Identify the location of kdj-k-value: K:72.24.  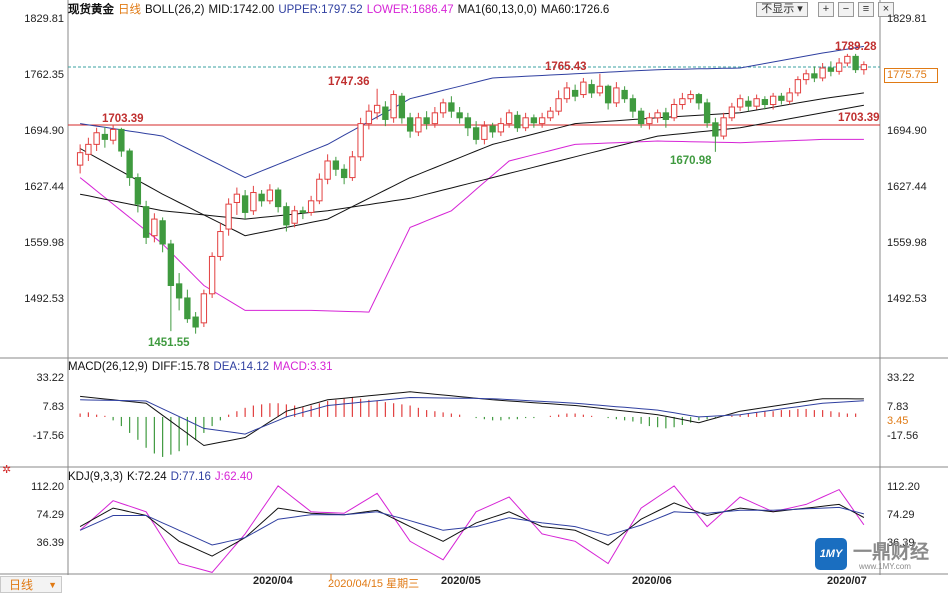
(146, 477).